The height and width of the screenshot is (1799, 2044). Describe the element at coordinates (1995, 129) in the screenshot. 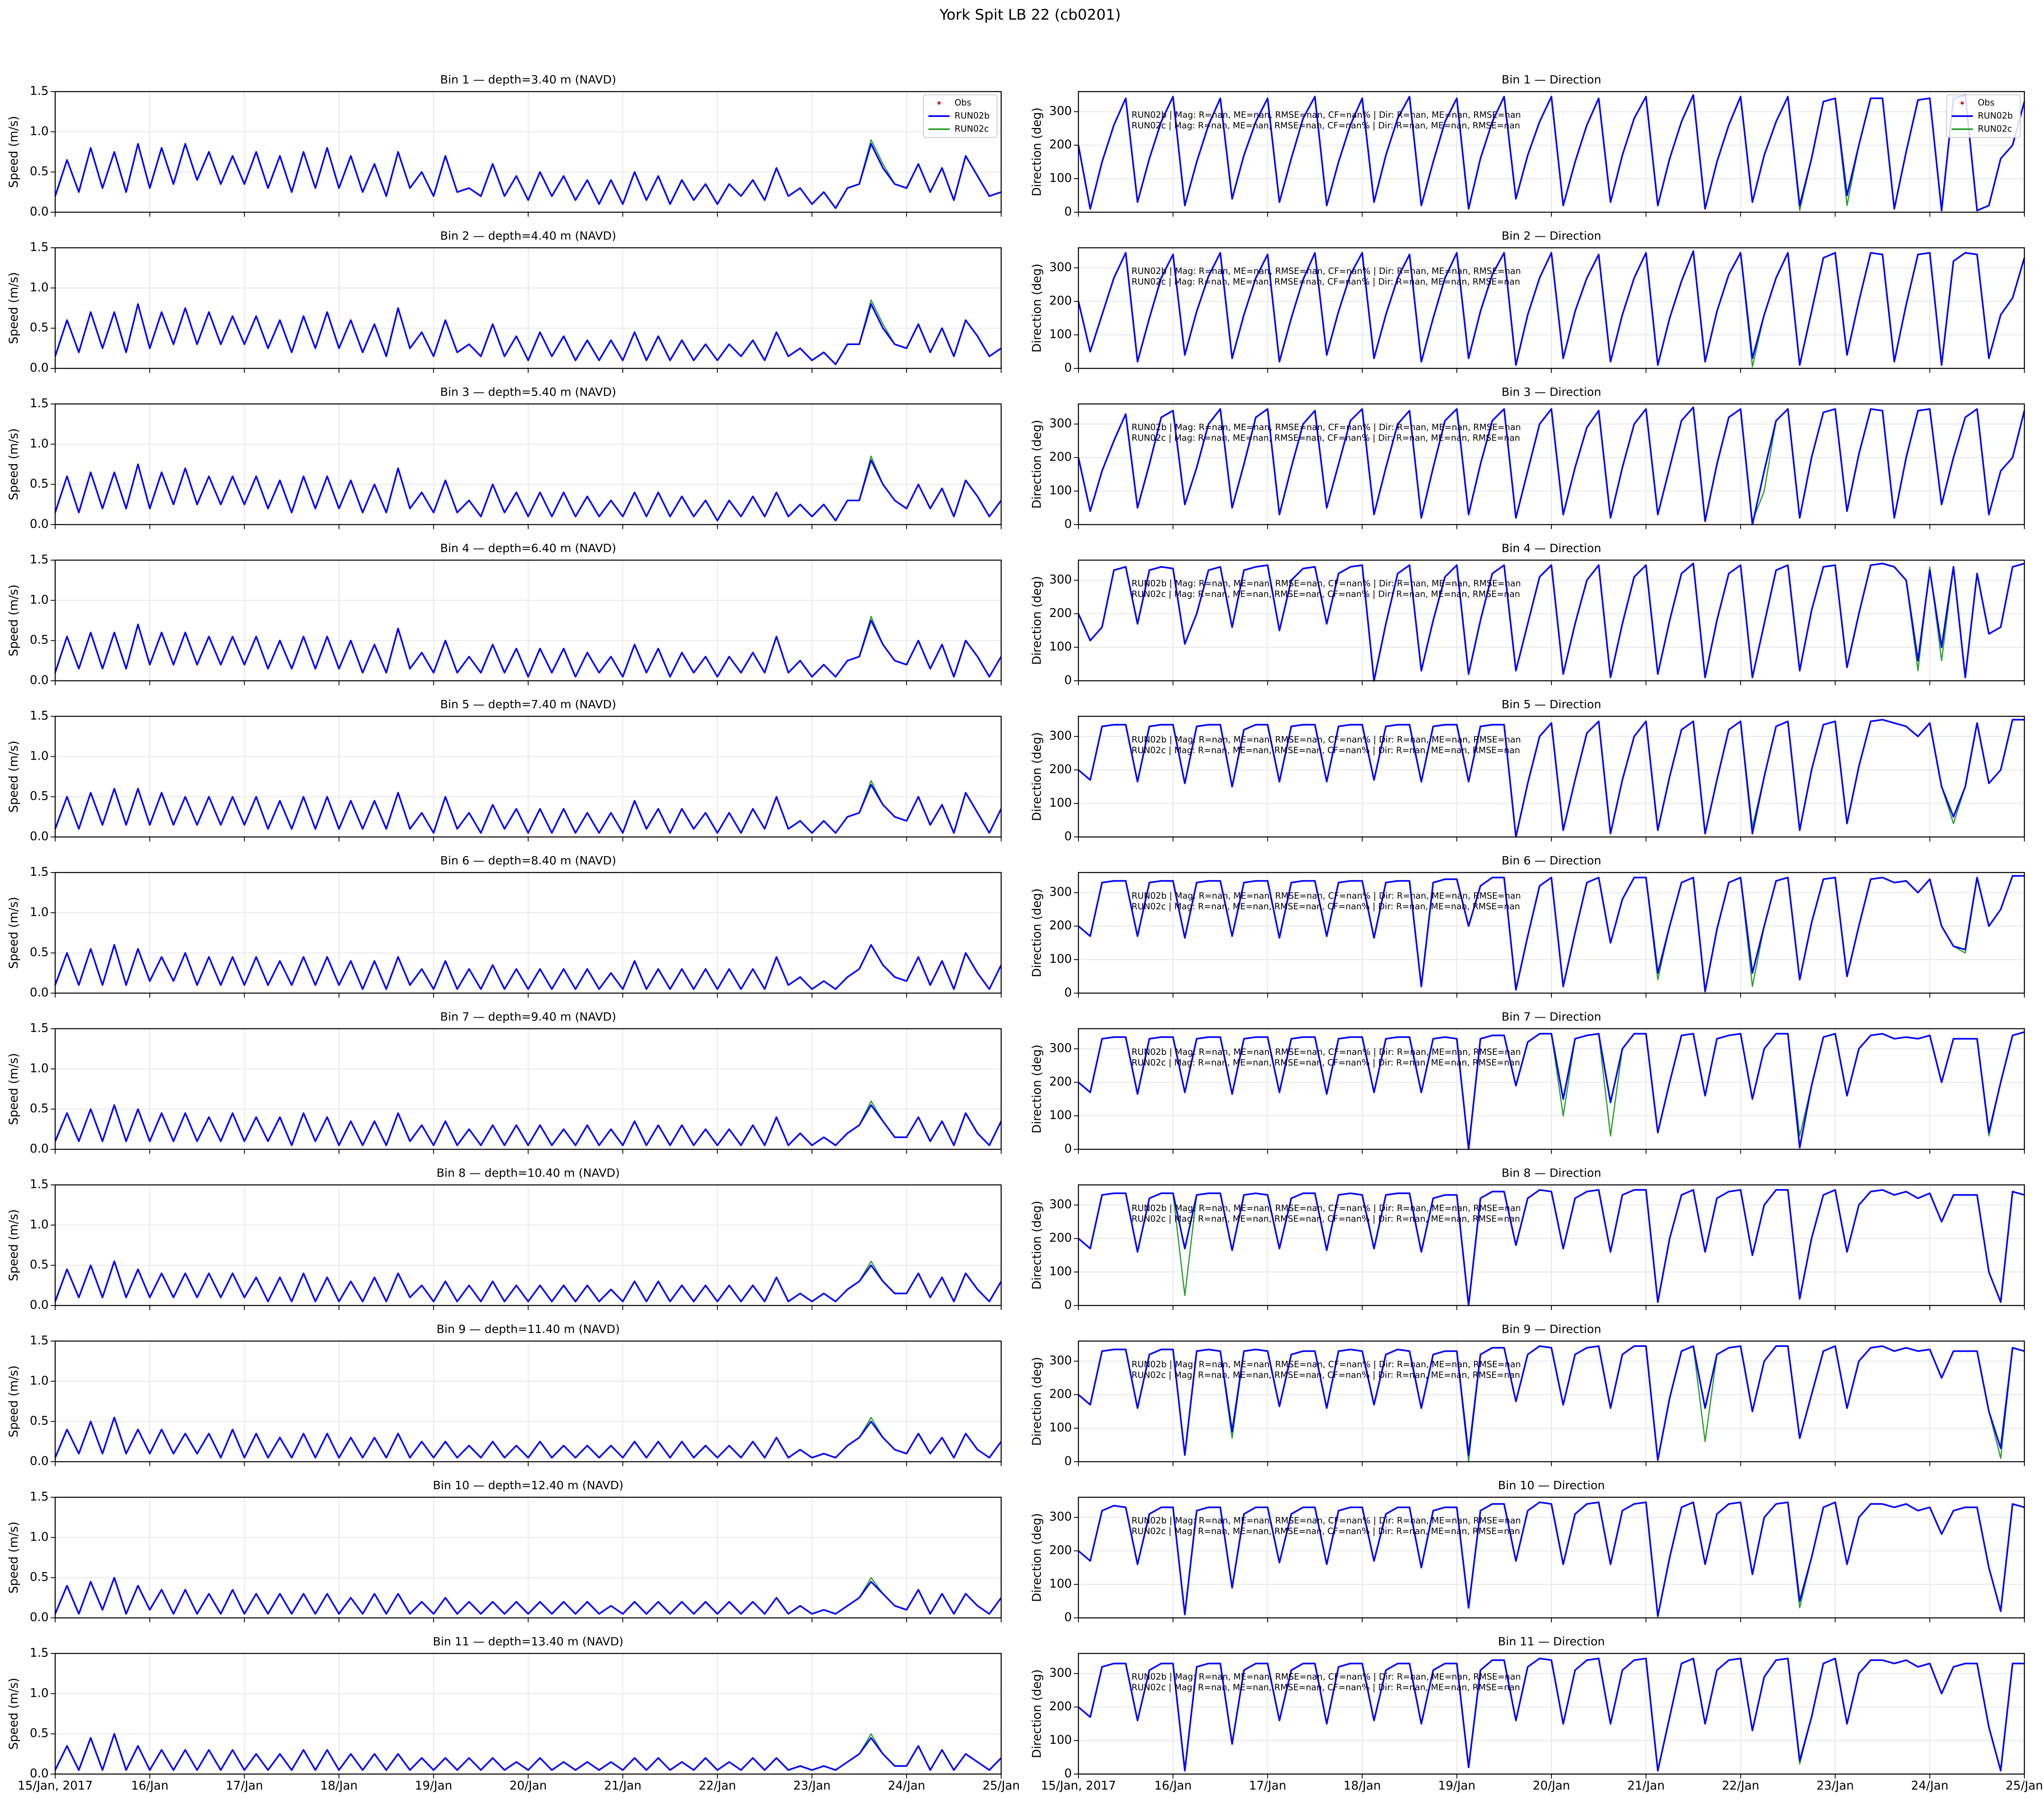

I see `legend-label: RUN02c` at that location.